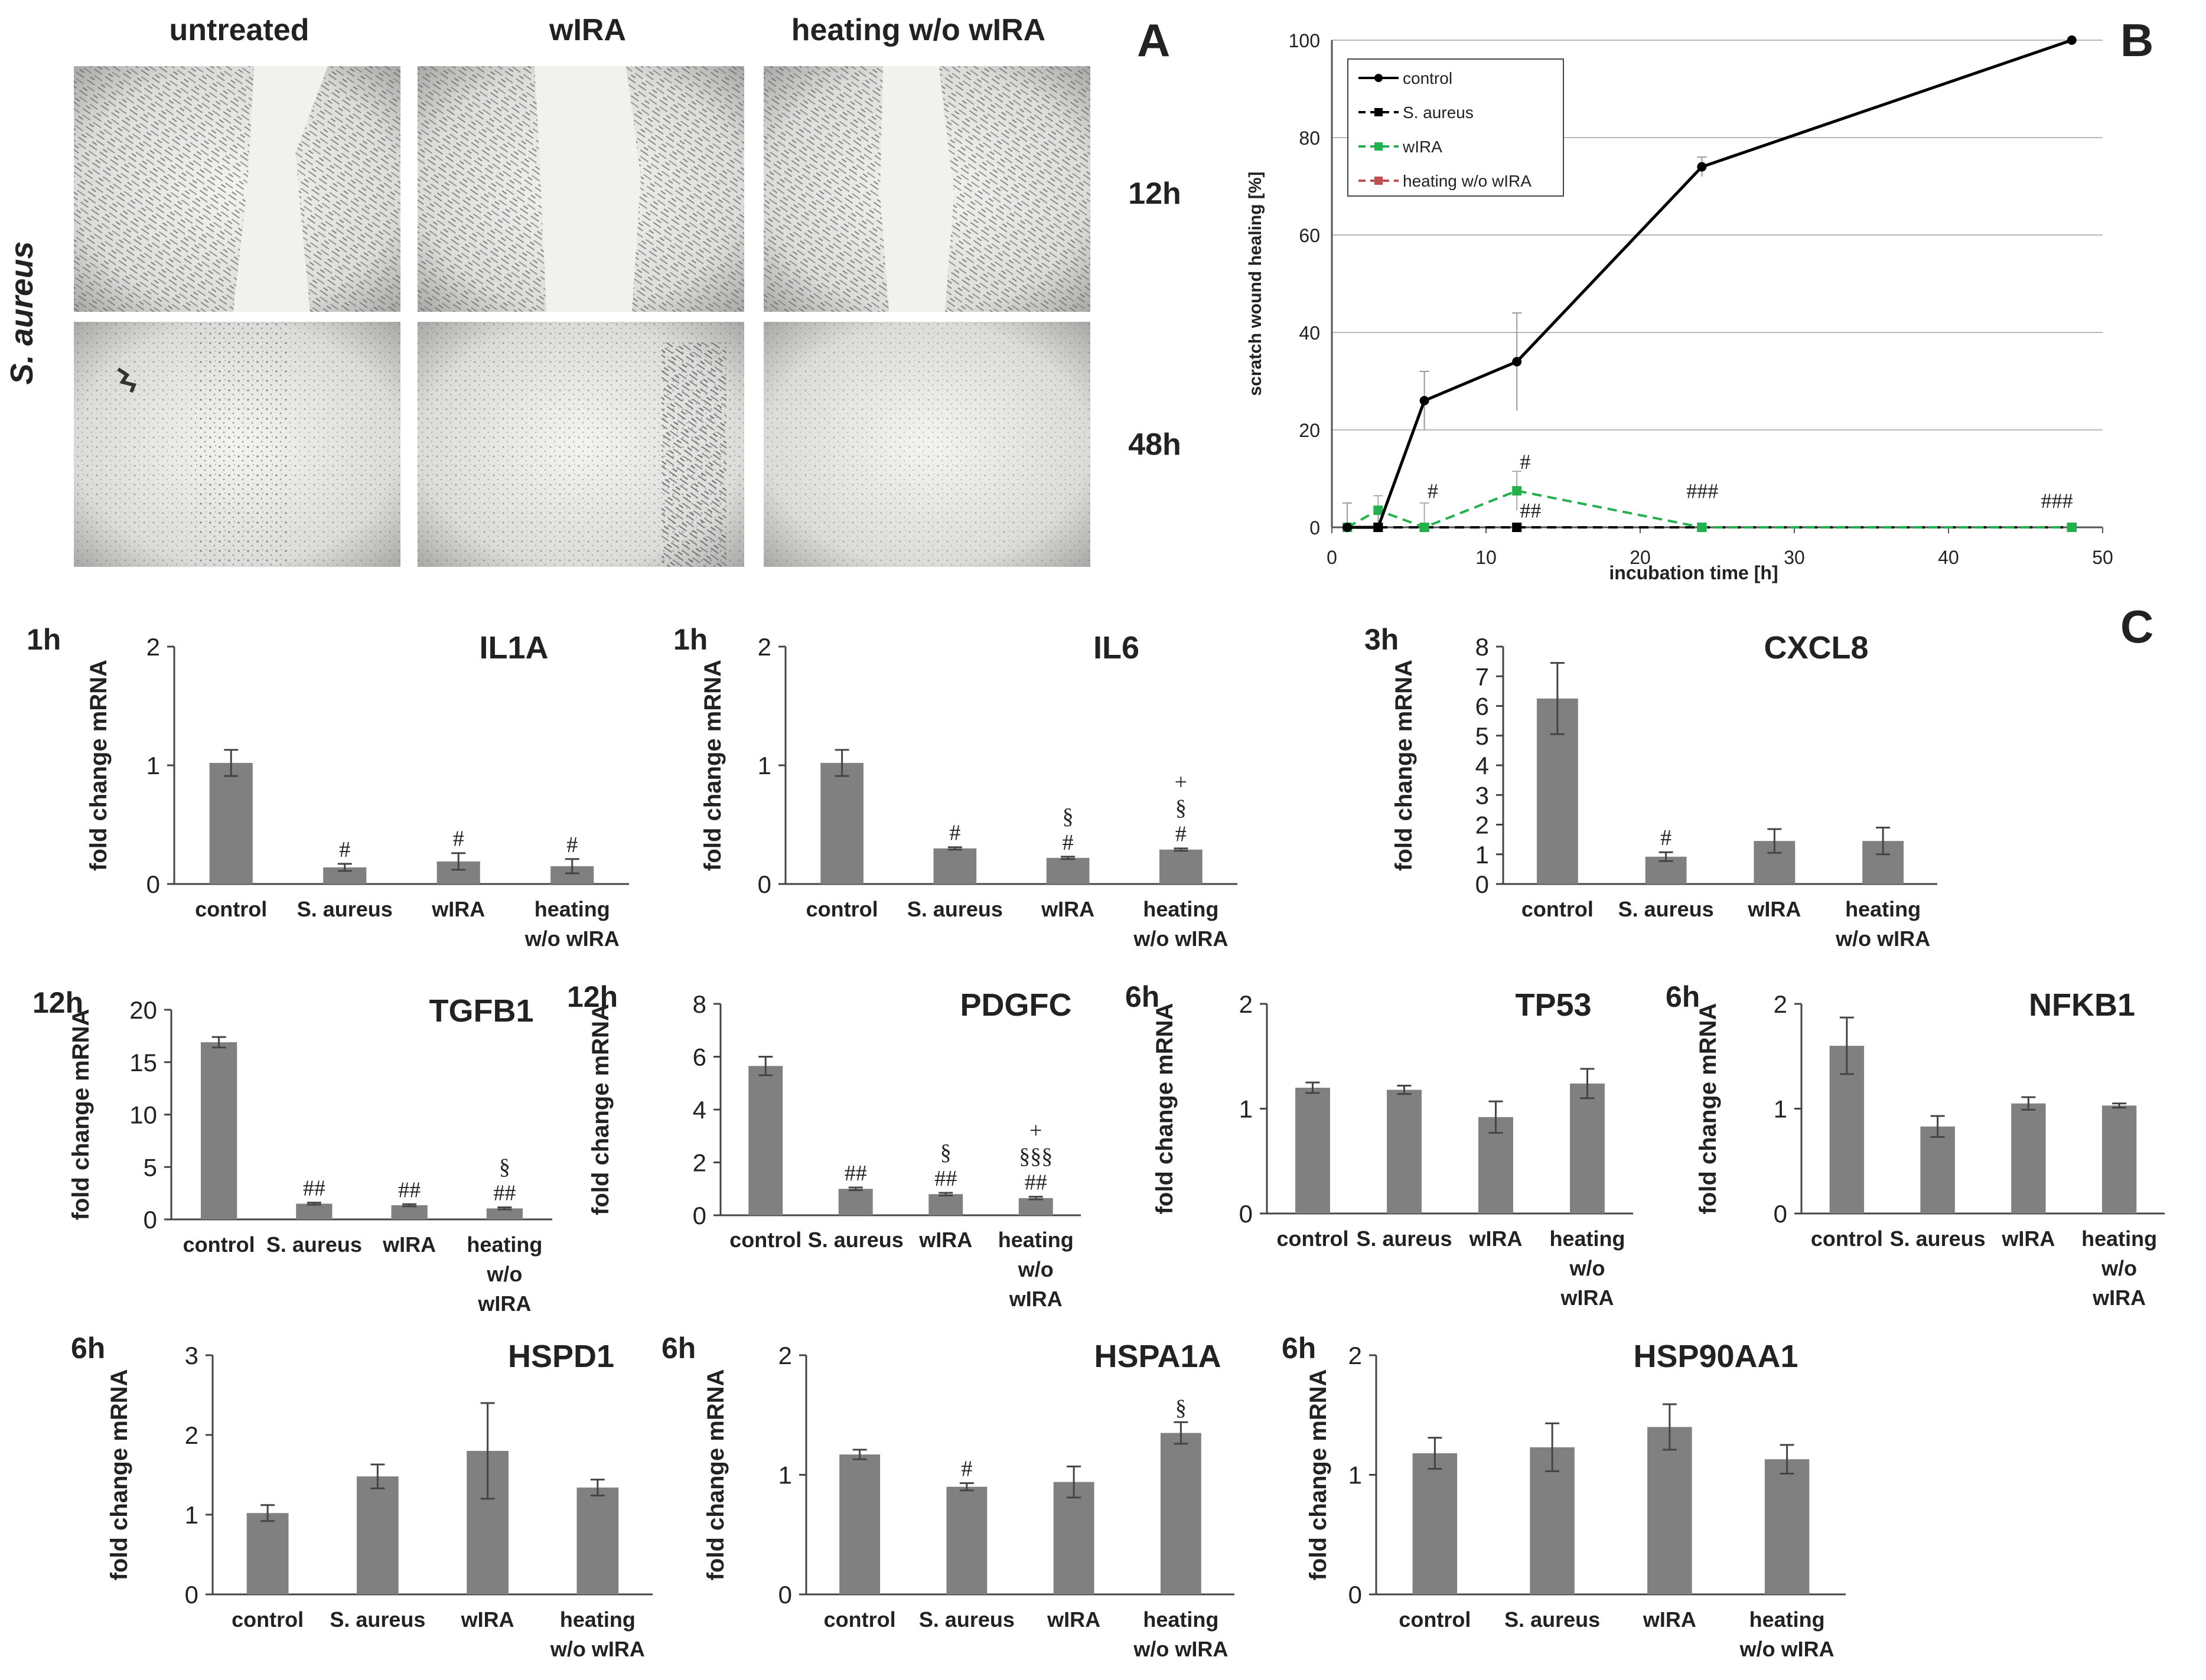 The width and height of the screenshot is (2206, 1680). Describe the element at coordinates (1455, 127) in the screenshot. I see `legend-box` at that location.